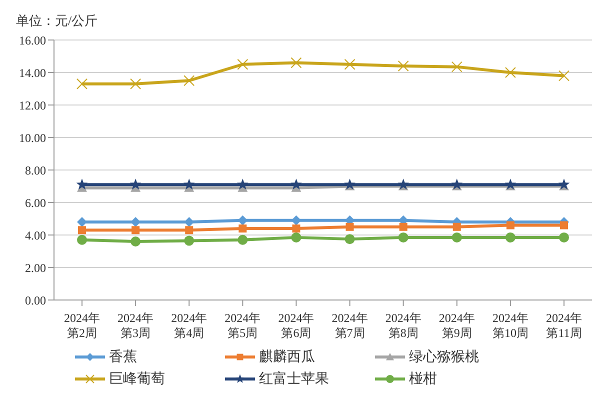 Image resolution: width=608 pixels, height=400 pixels. I want to click on x-tick-label: 2024年第11周, so click(564, 325).